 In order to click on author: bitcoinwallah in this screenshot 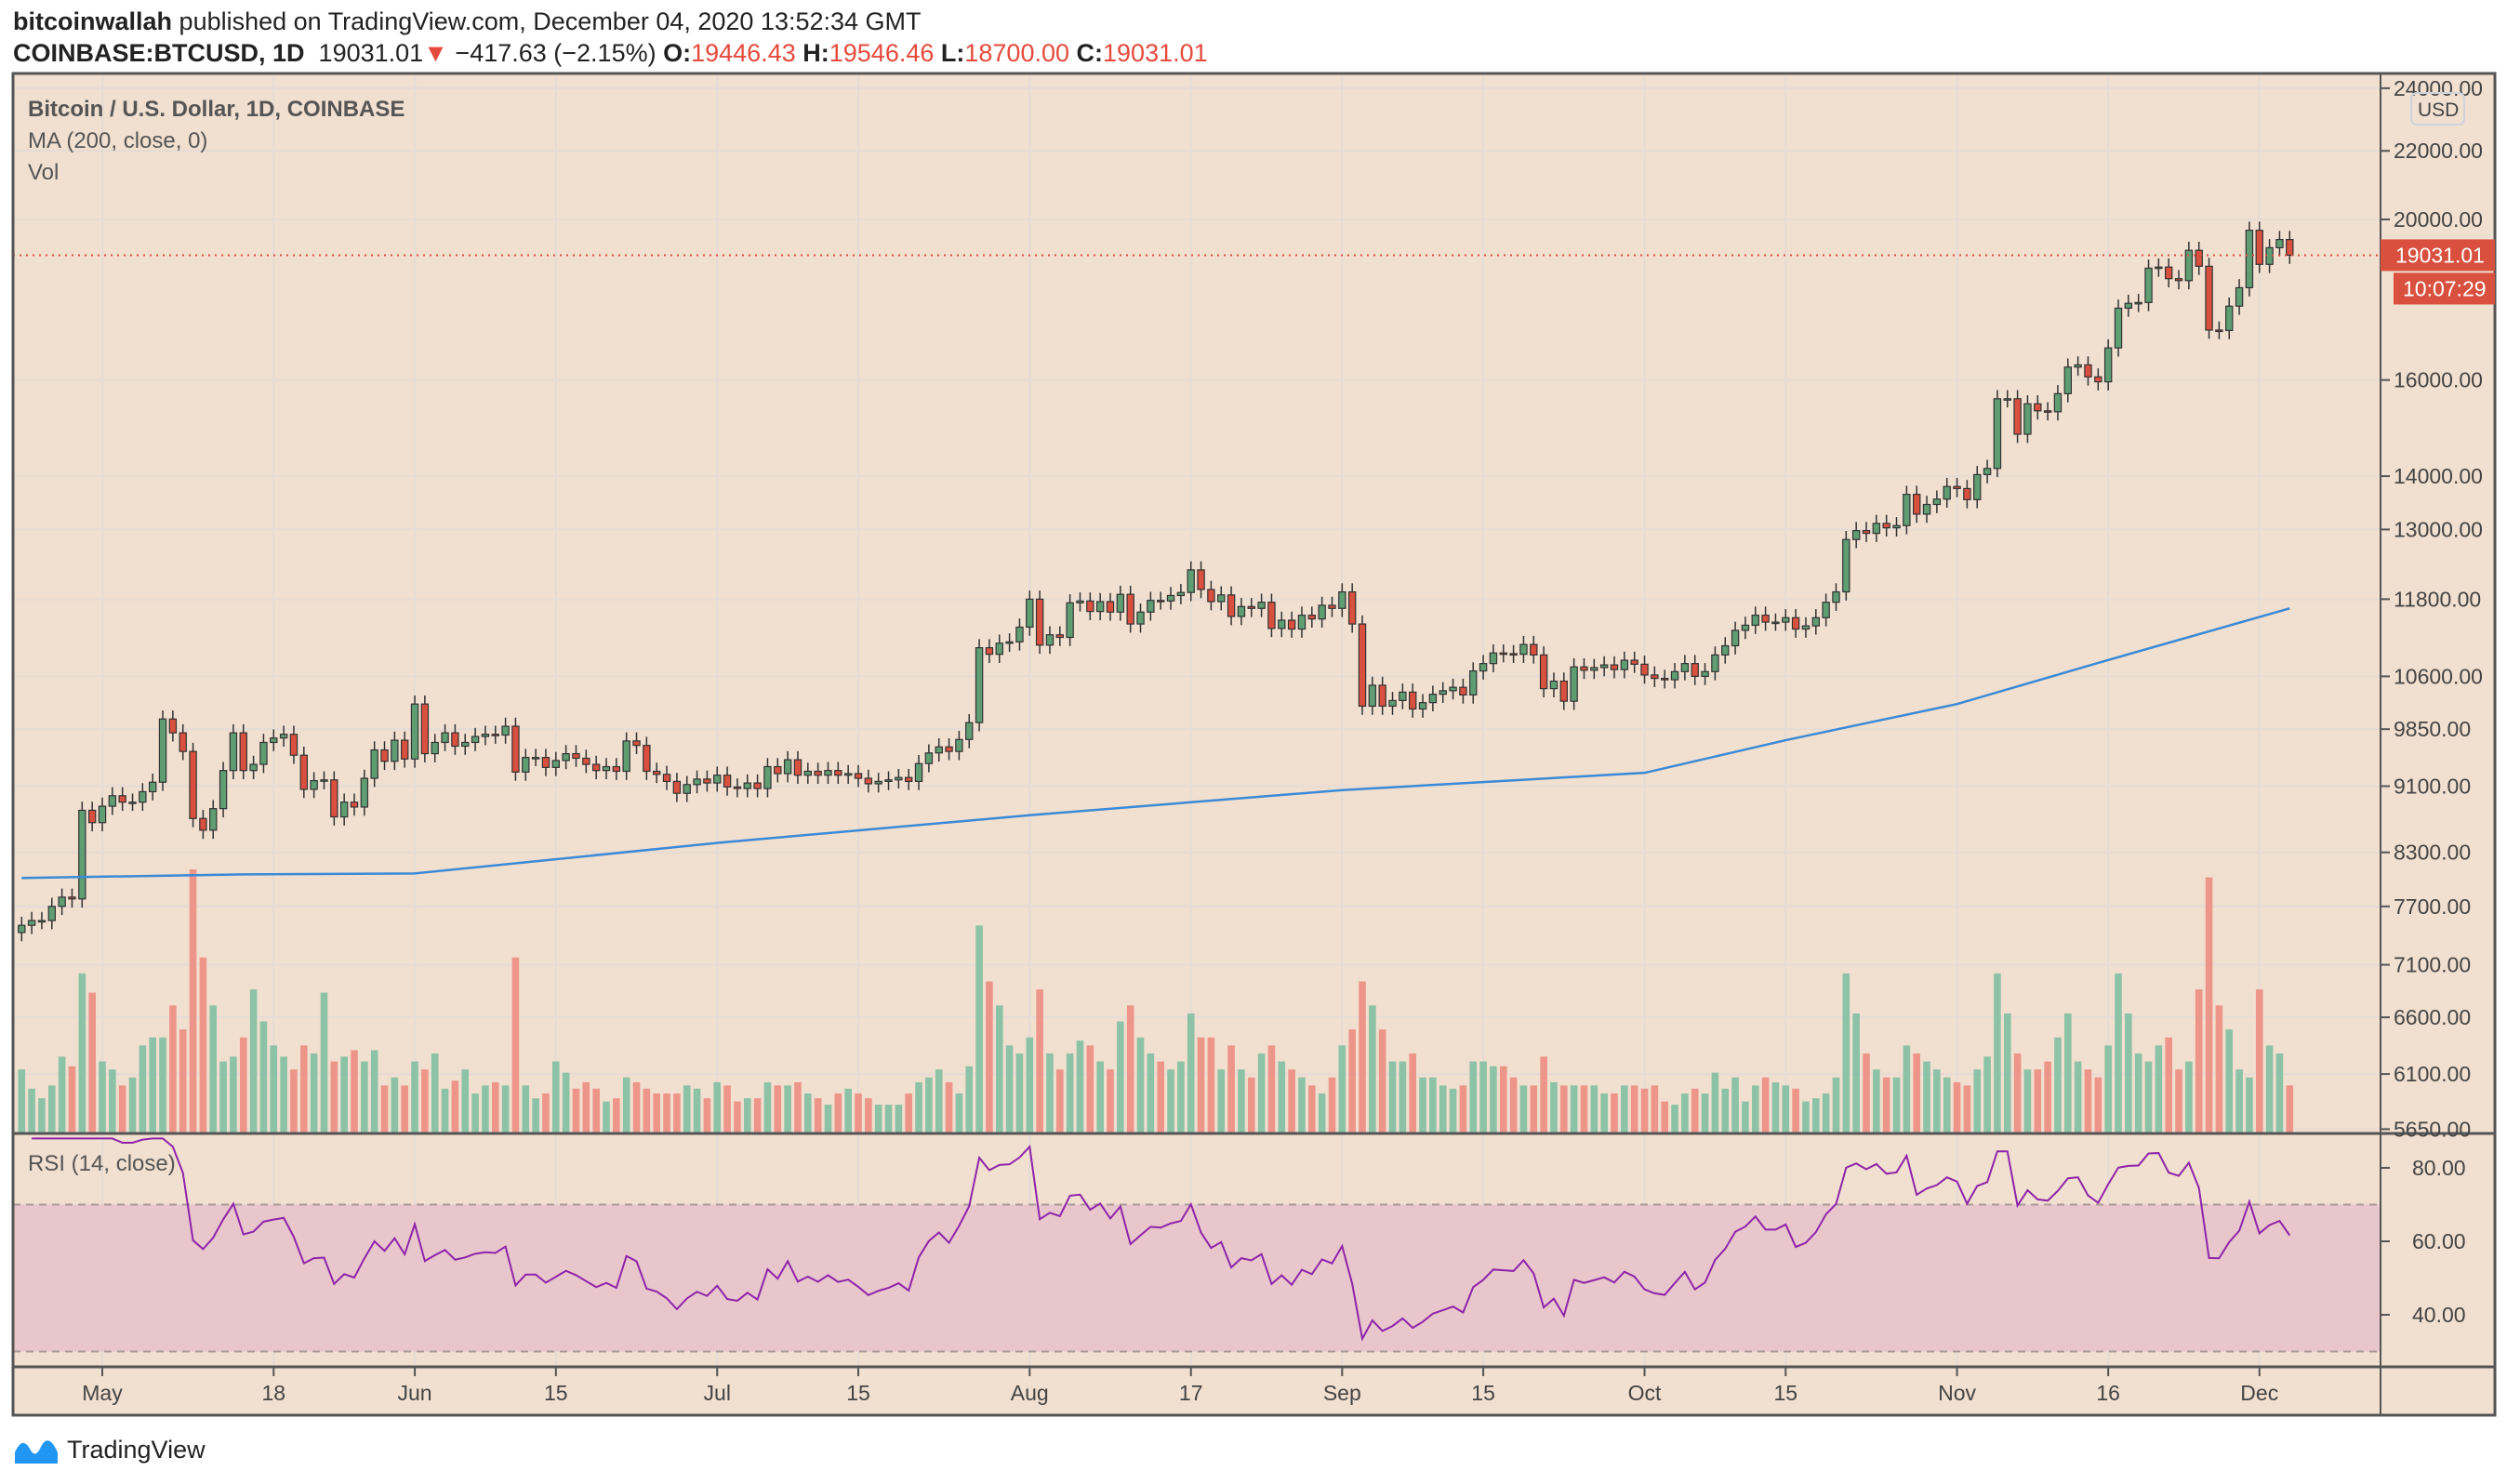, I will do `click(93, 21)`.